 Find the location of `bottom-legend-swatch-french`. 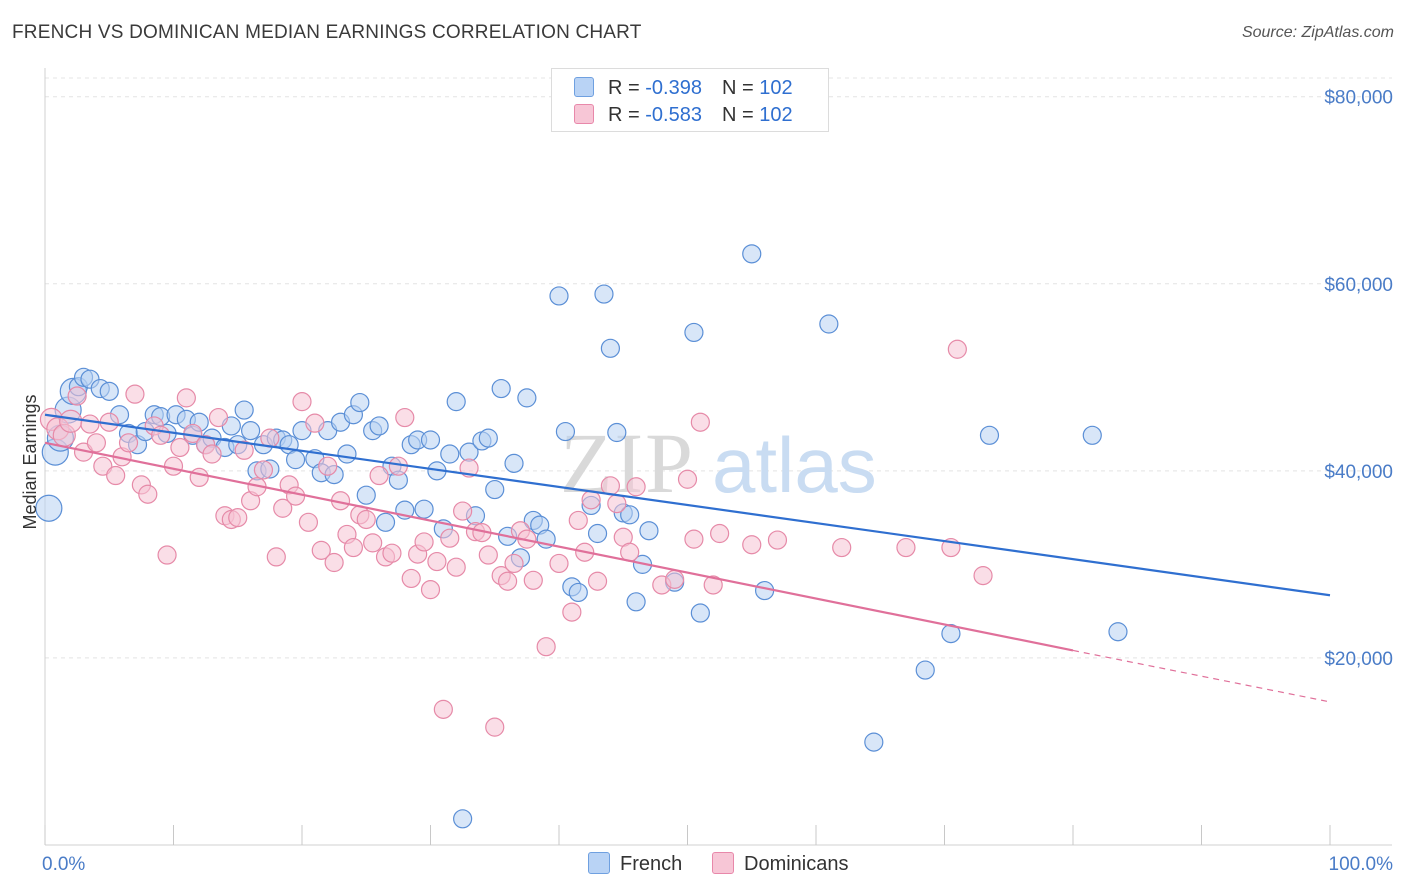

bottom-legend-swatch-french is located at coordinates (599, 863).